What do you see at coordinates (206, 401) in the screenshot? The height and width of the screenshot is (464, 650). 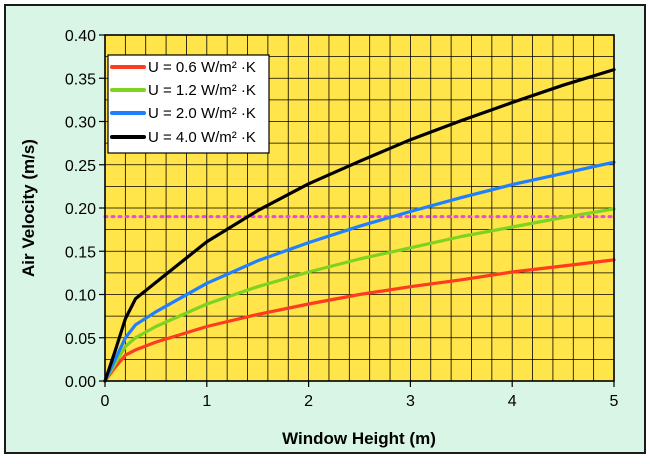 I see `x-tick-label: 1` at bounding box center [206, 401].